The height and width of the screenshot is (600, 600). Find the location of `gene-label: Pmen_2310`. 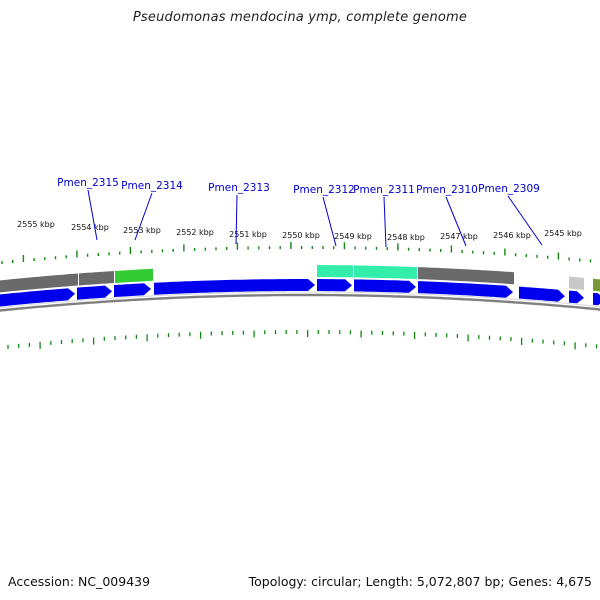

gene-label: Pmen_2310 is located at coordinates (447, 190).